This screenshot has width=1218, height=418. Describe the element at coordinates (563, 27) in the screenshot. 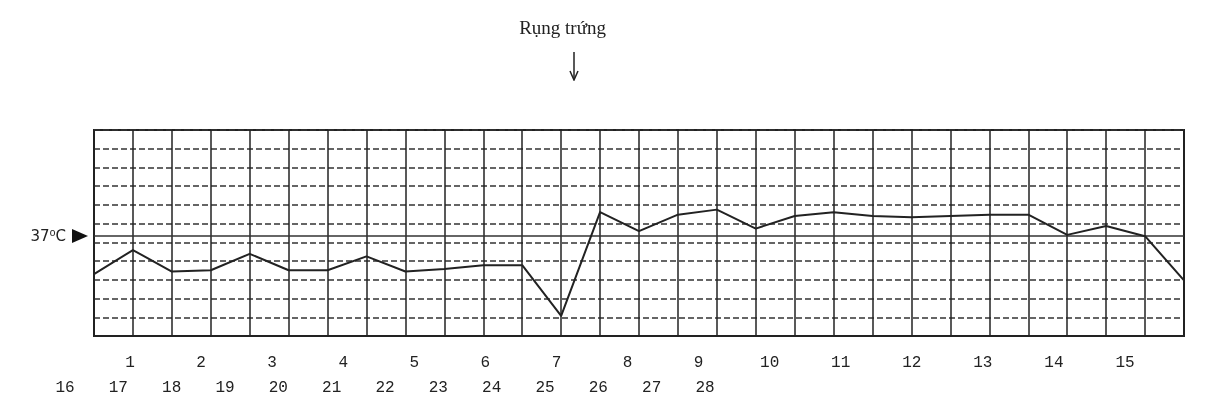

I see `text: Rụng trứng` at that location.